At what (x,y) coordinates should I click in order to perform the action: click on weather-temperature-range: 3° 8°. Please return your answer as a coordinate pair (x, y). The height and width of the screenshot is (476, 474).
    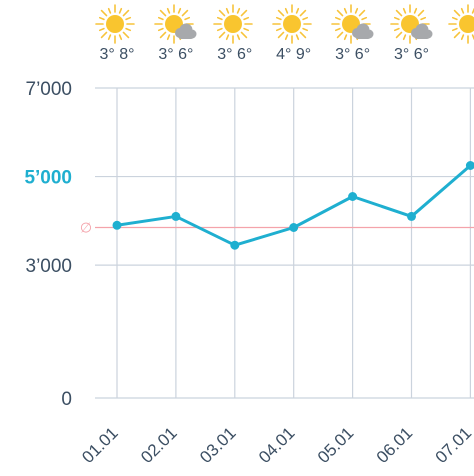
    Looking at the image, I should click on (117, 54).